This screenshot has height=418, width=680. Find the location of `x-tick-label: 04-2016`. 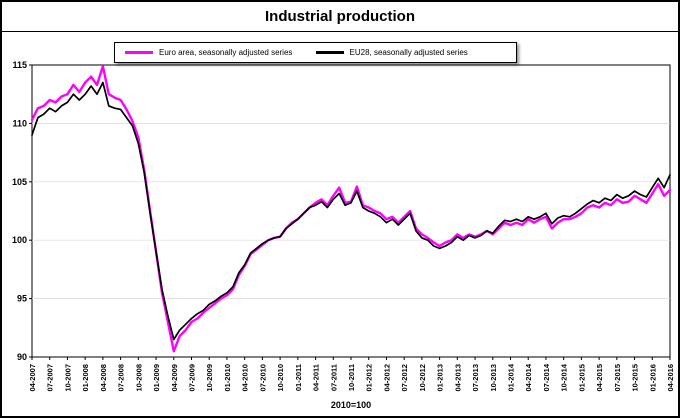

x-tick-label: 04-2016 is located at coordinates (670, 378).